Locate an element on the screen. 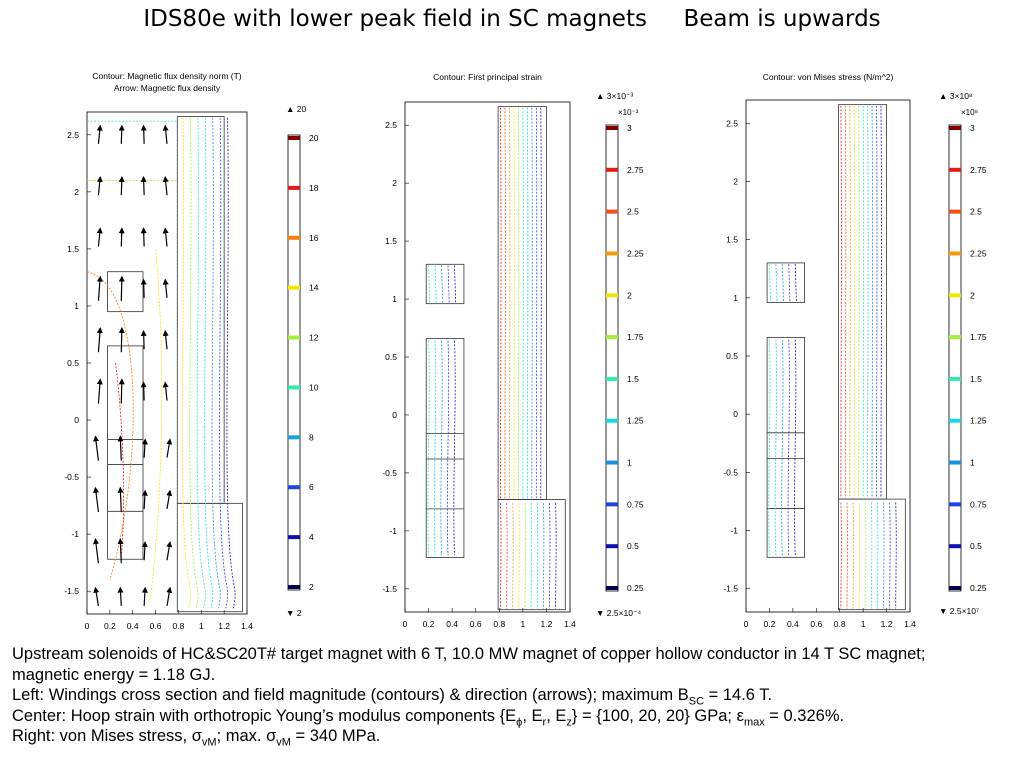 The image size is (1024, 768). y-tick-label: 1 is located at coordinates (735, 298).